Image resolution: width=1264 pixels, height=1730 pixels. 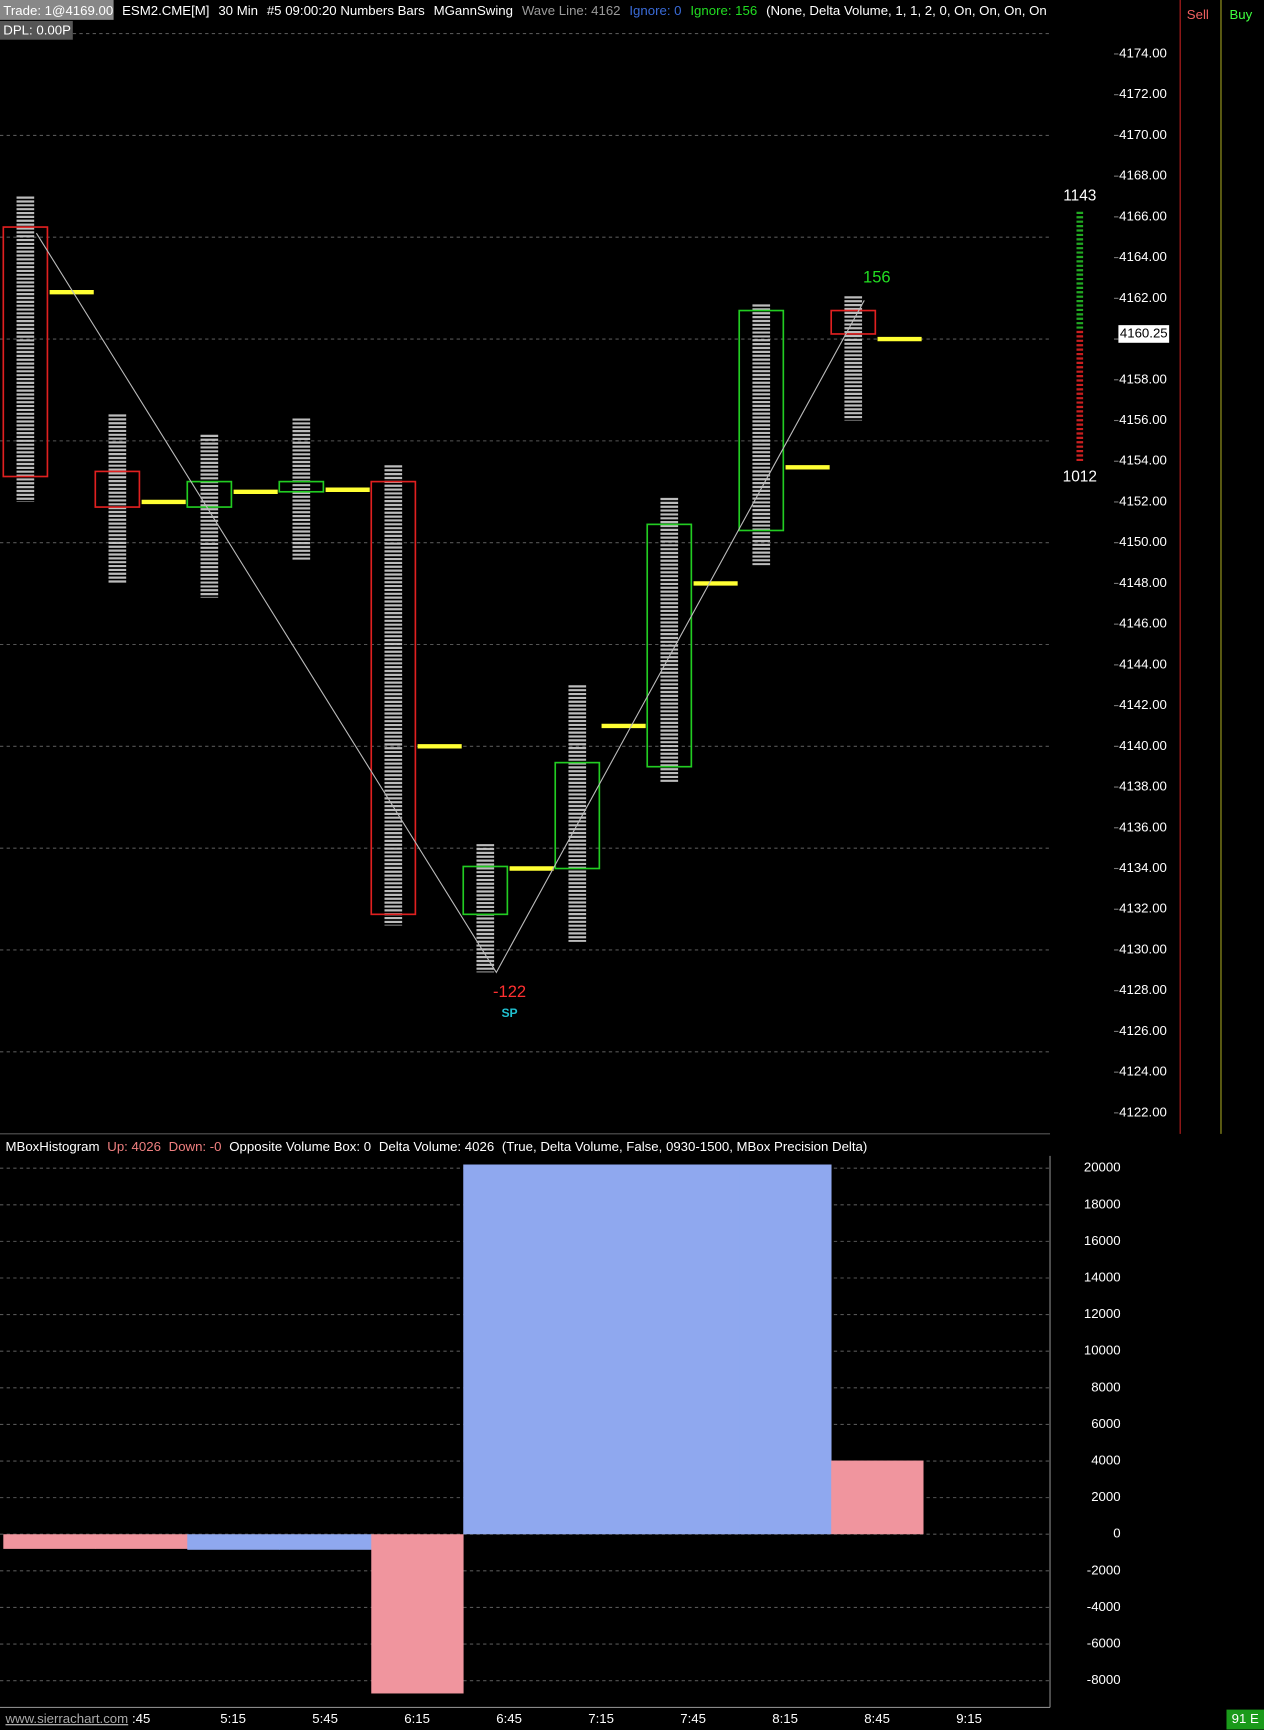 I want to click on y-tick-label: 4150.00, so click(x=1143, y=541).